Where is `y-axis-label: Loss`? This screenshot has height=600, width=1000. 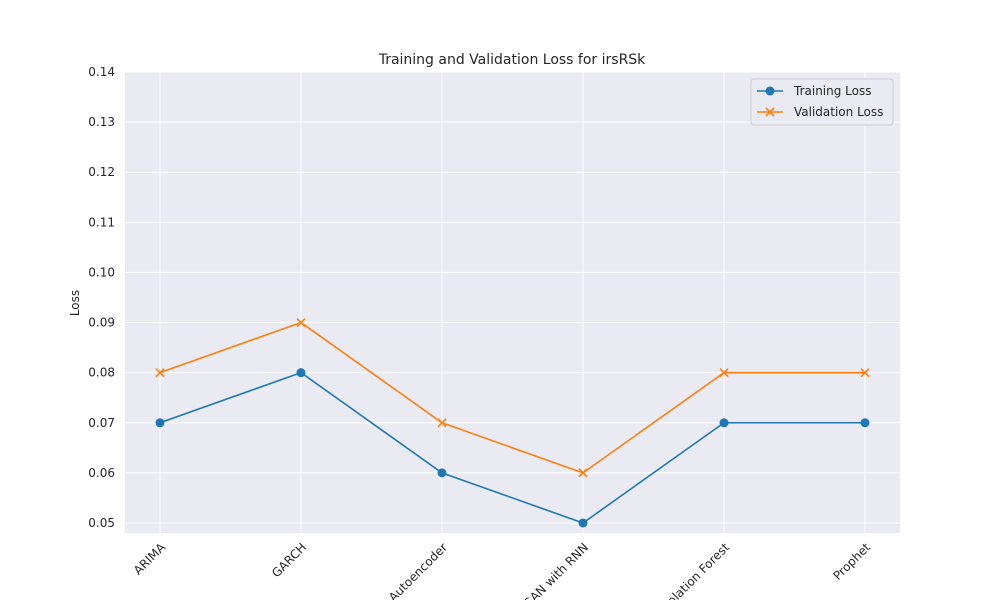 y-axis-label: Loss is located at coordinates (75, 303).